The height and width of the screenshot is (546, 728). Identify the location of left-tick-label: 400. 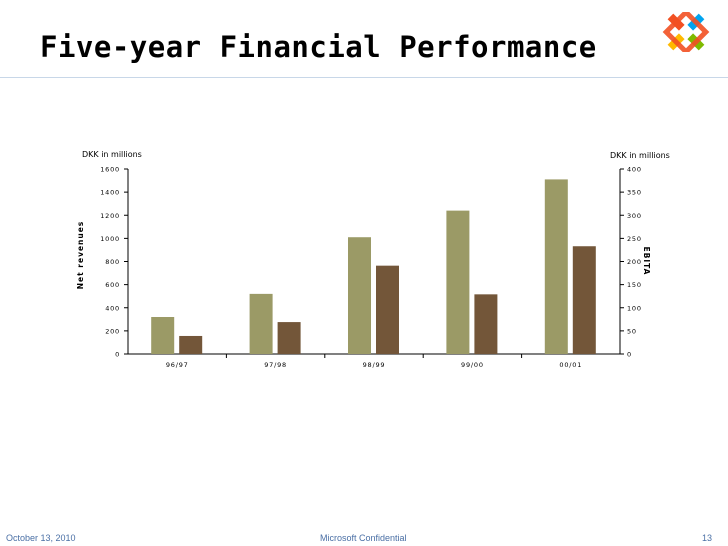
(112, 308).